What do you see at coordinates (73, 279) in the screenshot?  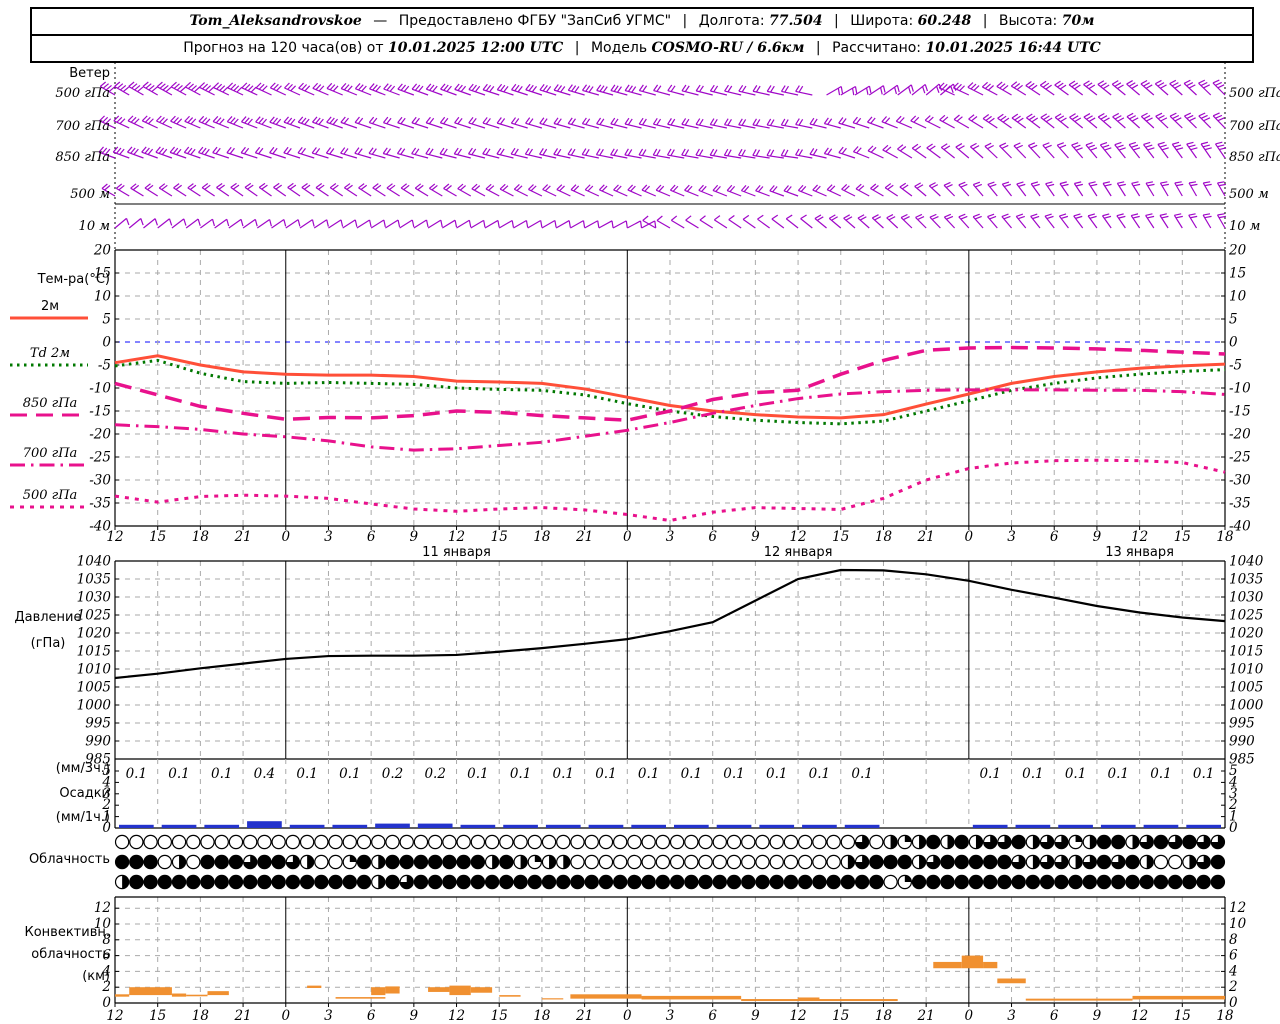 I see `temperature-panel-title: Тем-ра(°C)` at bounding box center [73, 279].